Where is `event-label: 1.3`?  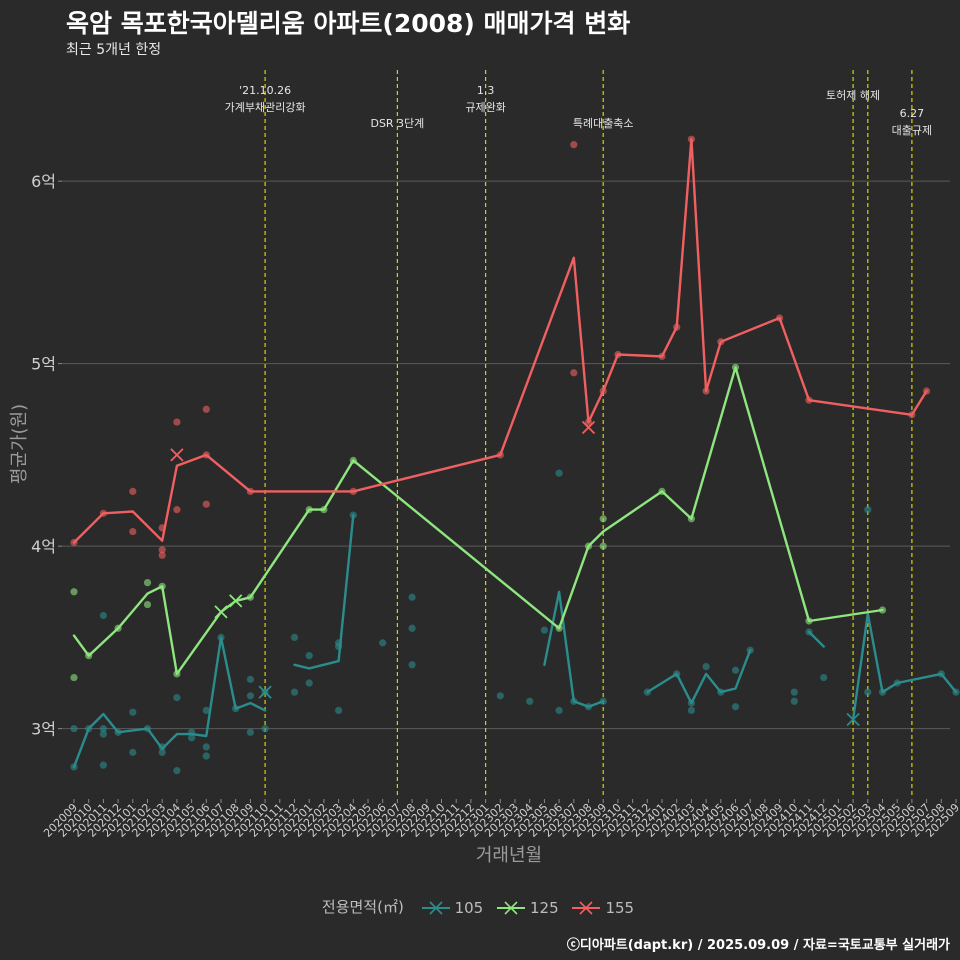 event-label: 1.3 is located at coordinates (486, 90).